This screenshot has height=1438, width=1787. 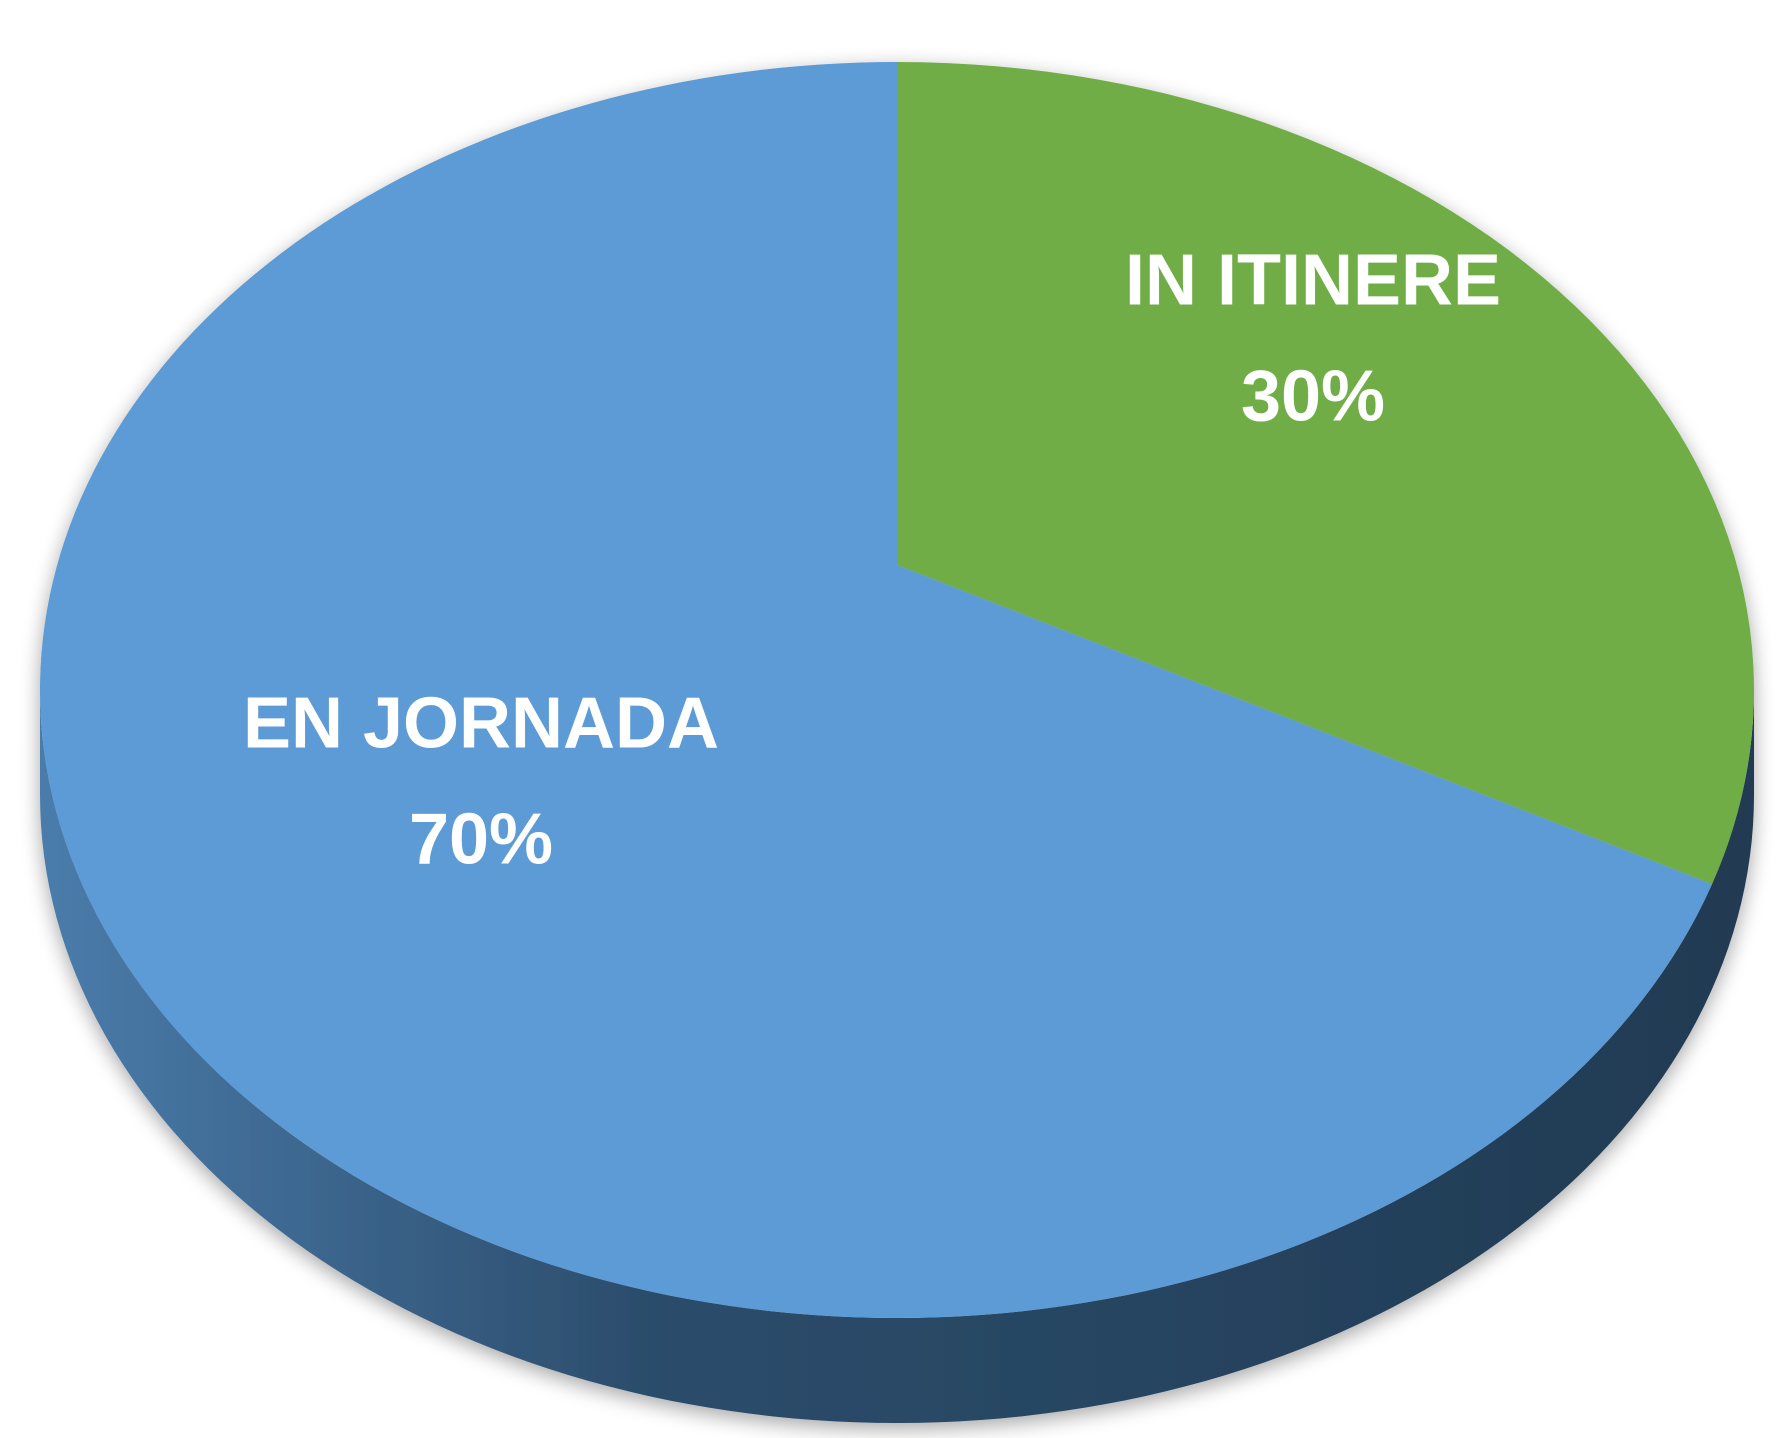 I want to click on slice-value-label: 30%, so click(x=1313, y=397).